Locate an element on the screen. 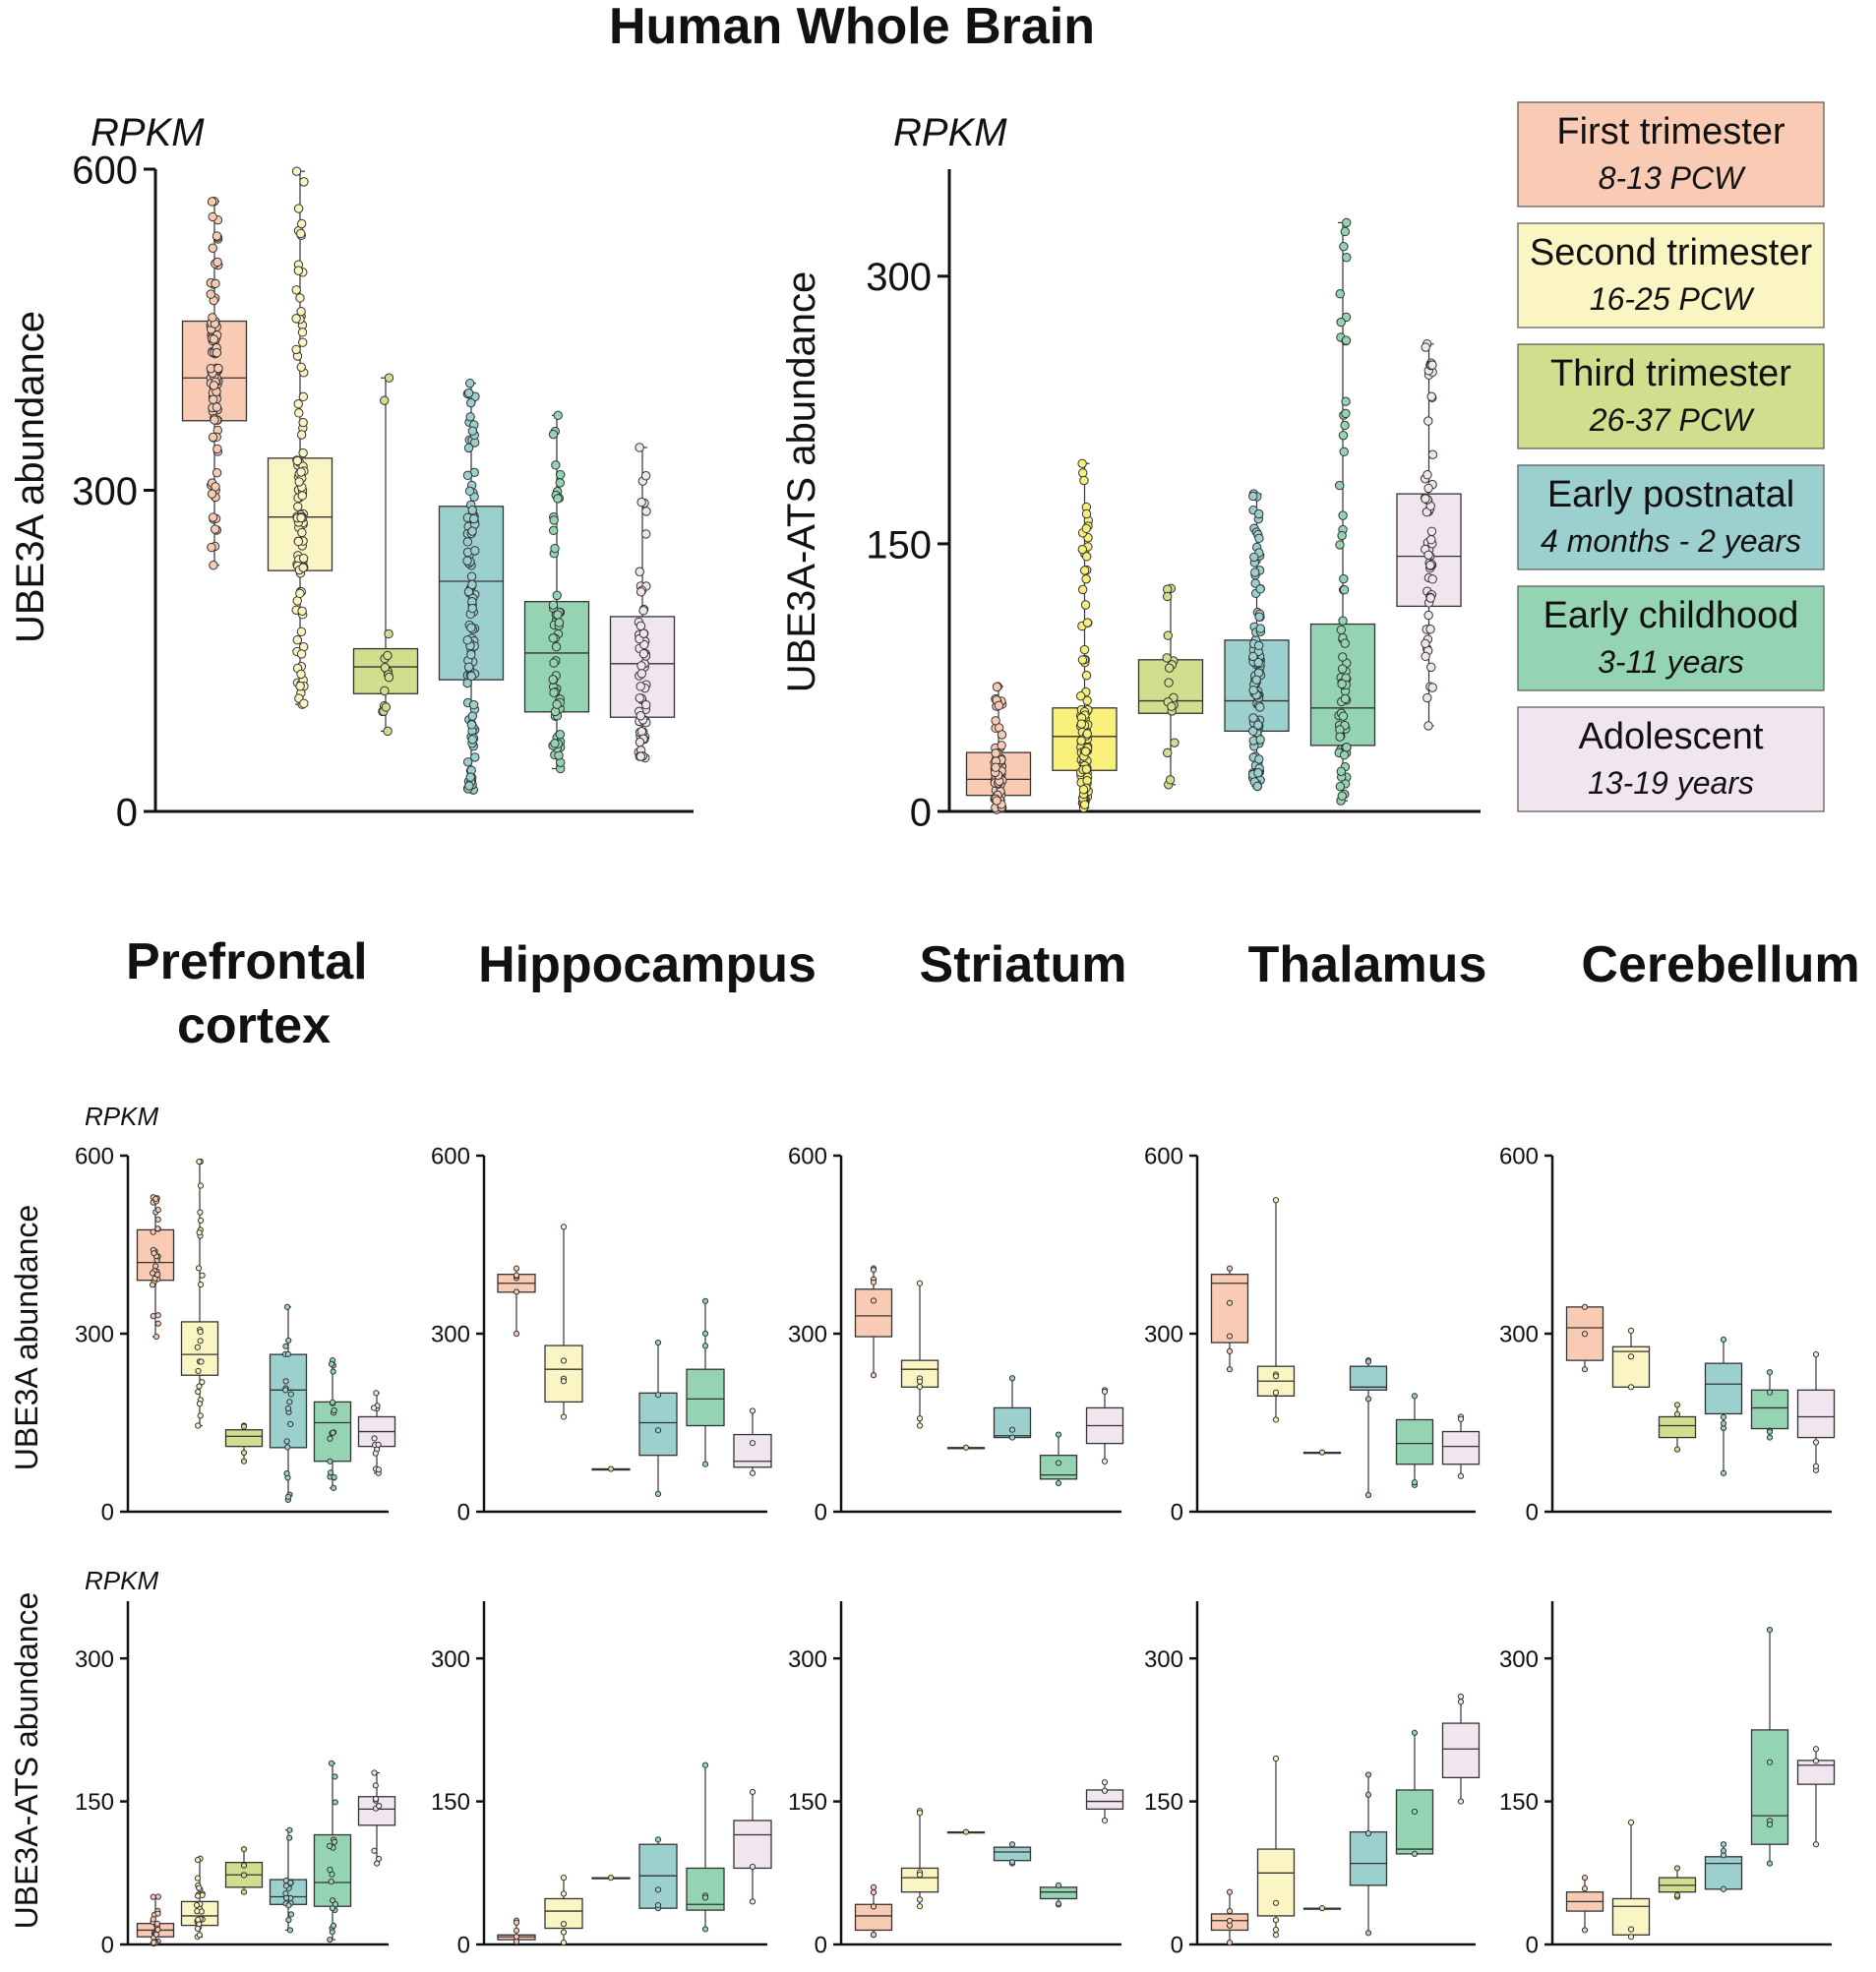 The height and width of the screenshot is (1972, 1876). legend-label: Third trimester is located at coordinates (1670, 373).